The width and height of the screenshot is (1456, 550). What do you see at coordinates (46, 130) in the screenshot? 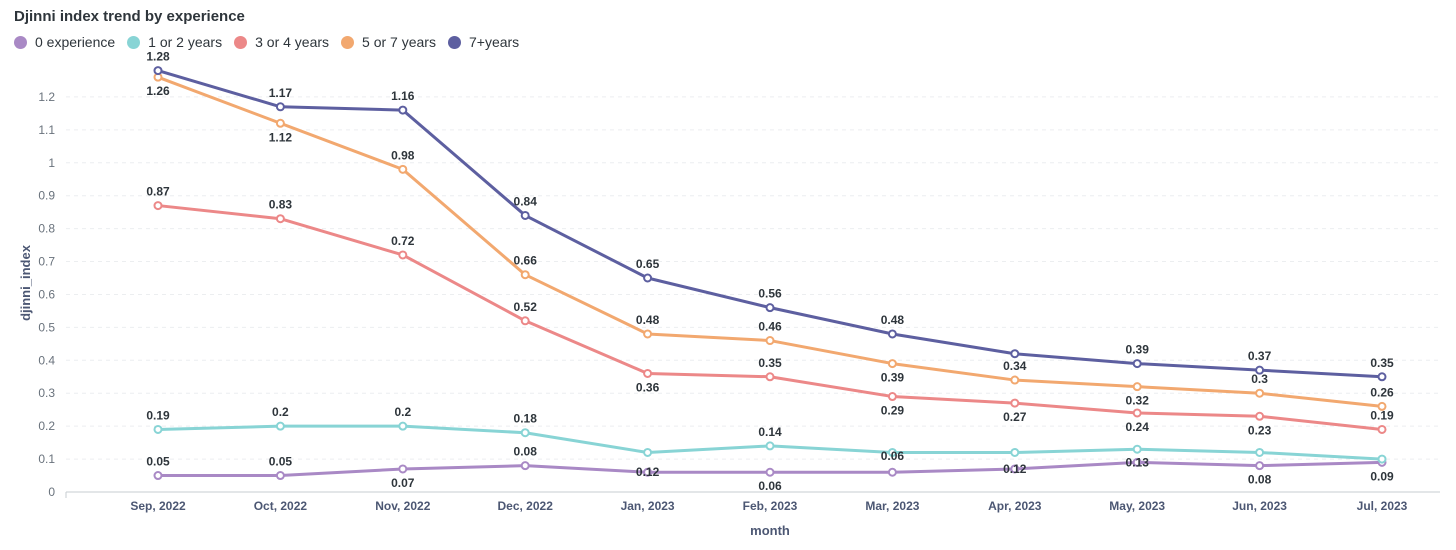
I see `y-tick-label: 1.1` at bounding box center [46, 130].